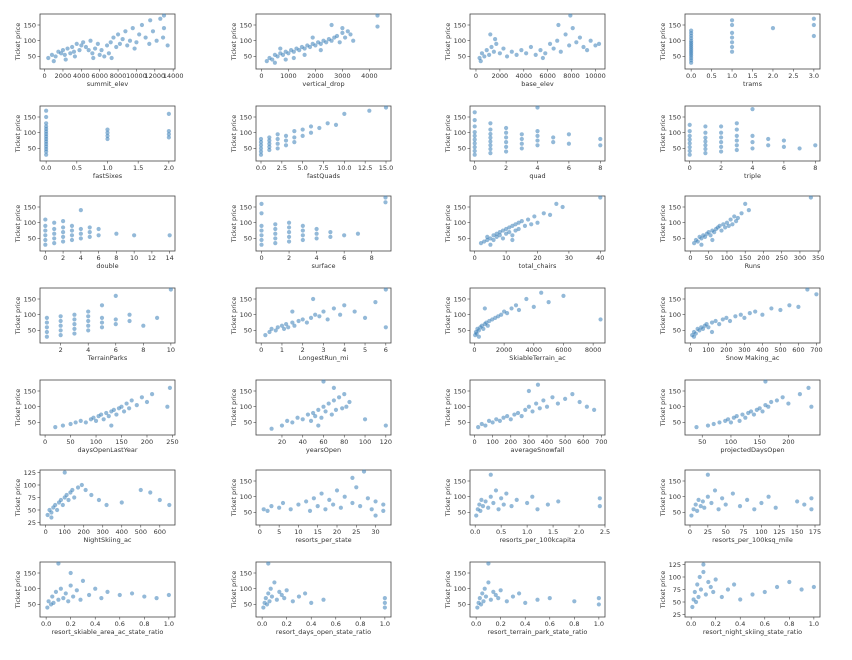 The image size is (852, 660). I want to click on x-tick-label: 25, so click(356, 532).